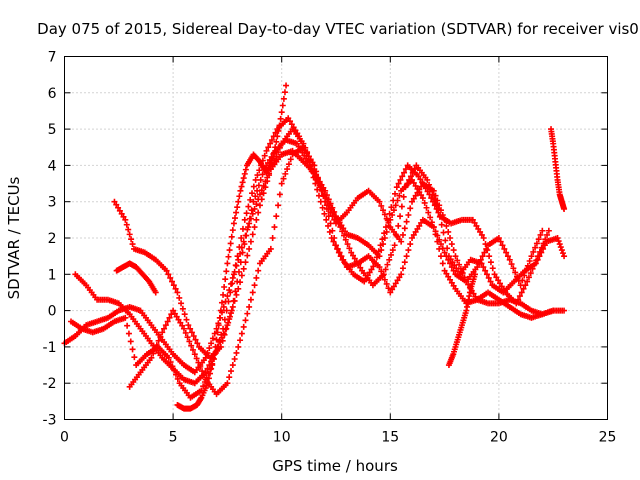 The width and height of the screenshot is (640, 480). I want to click on y-axis-label: SDTVAR / TECUs, so click(14, 237).